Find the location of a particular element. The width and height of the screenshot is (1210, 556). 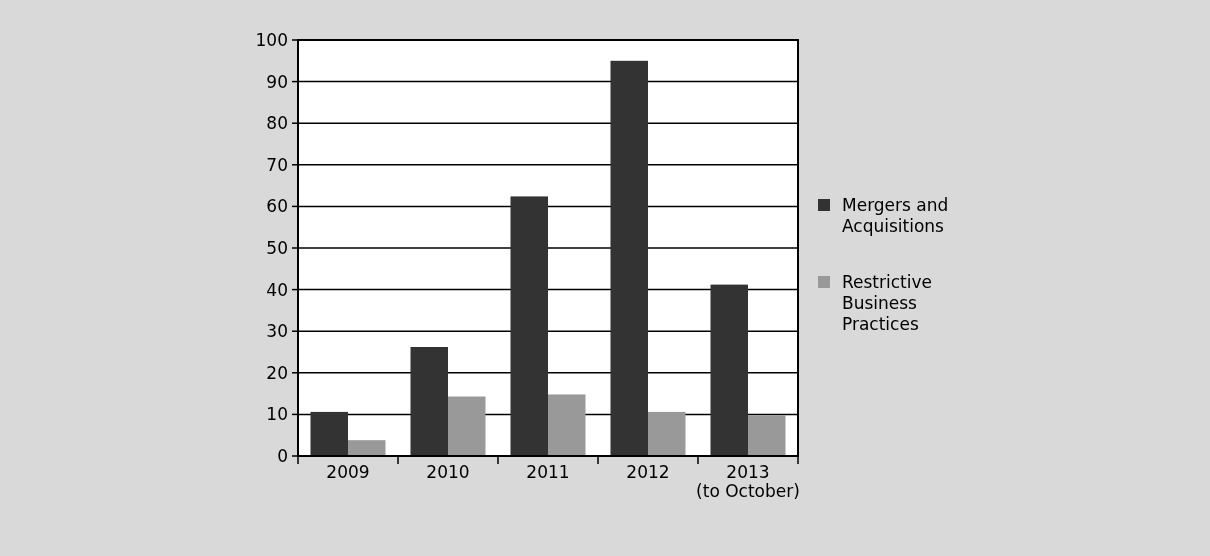

y-tick-label: 50 is located at coordinates (277, 247).